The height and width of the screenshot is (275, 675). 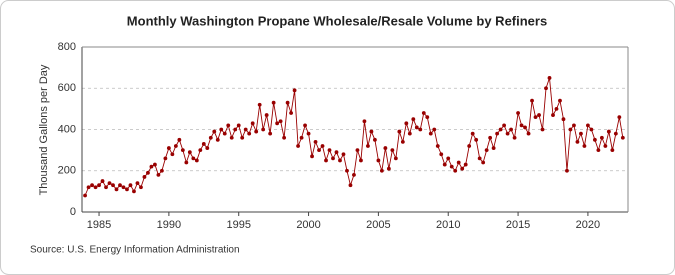 I want to click on x-tick-label: 2005, so click(x=378, y=225).